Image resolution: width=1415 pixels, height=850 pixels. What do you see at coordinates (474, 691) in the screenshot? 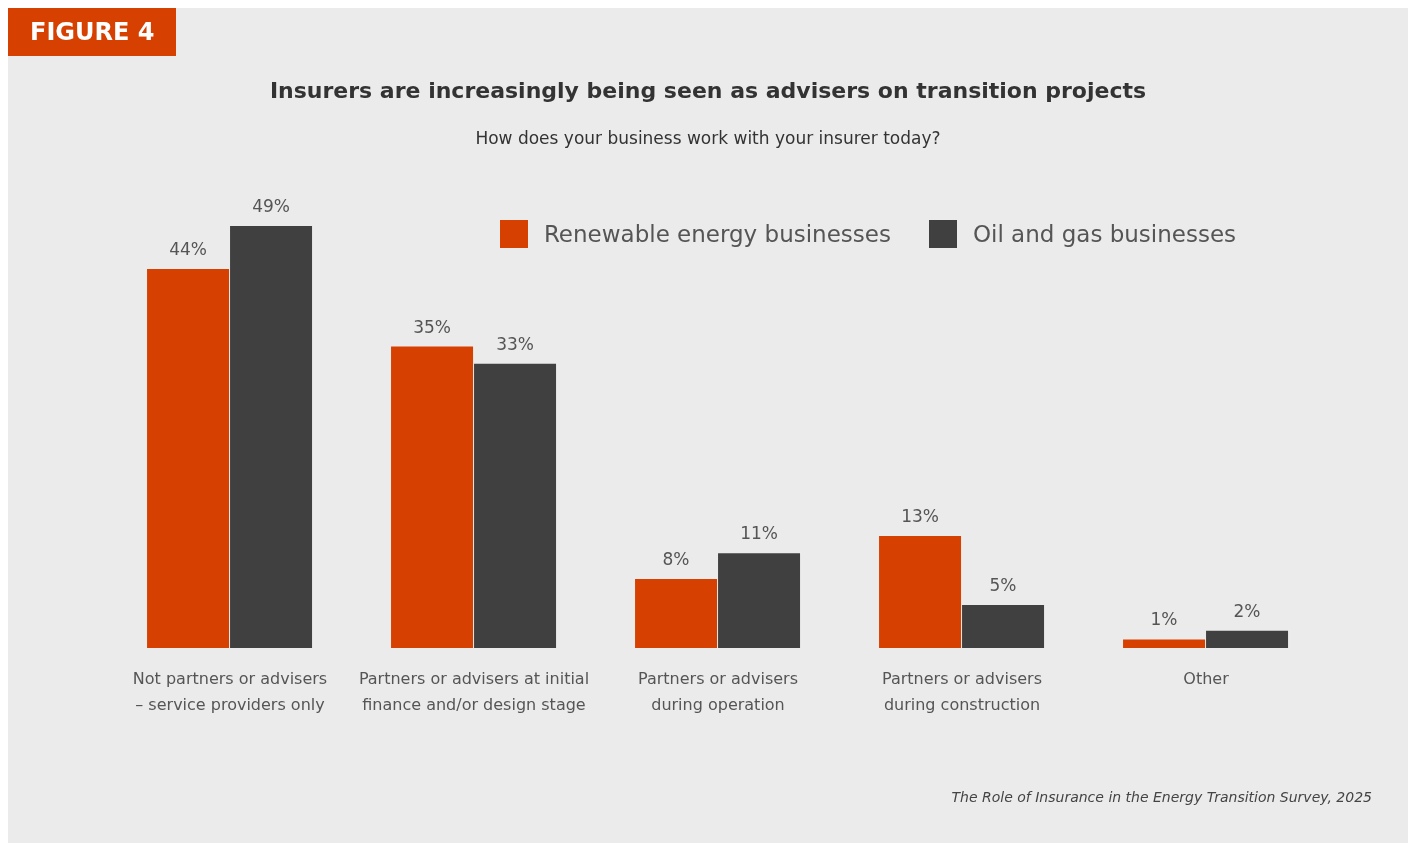
I see `x-tick-label: Partners or advisers at initial finance and/or design stage` at bounding box center [474, 691].